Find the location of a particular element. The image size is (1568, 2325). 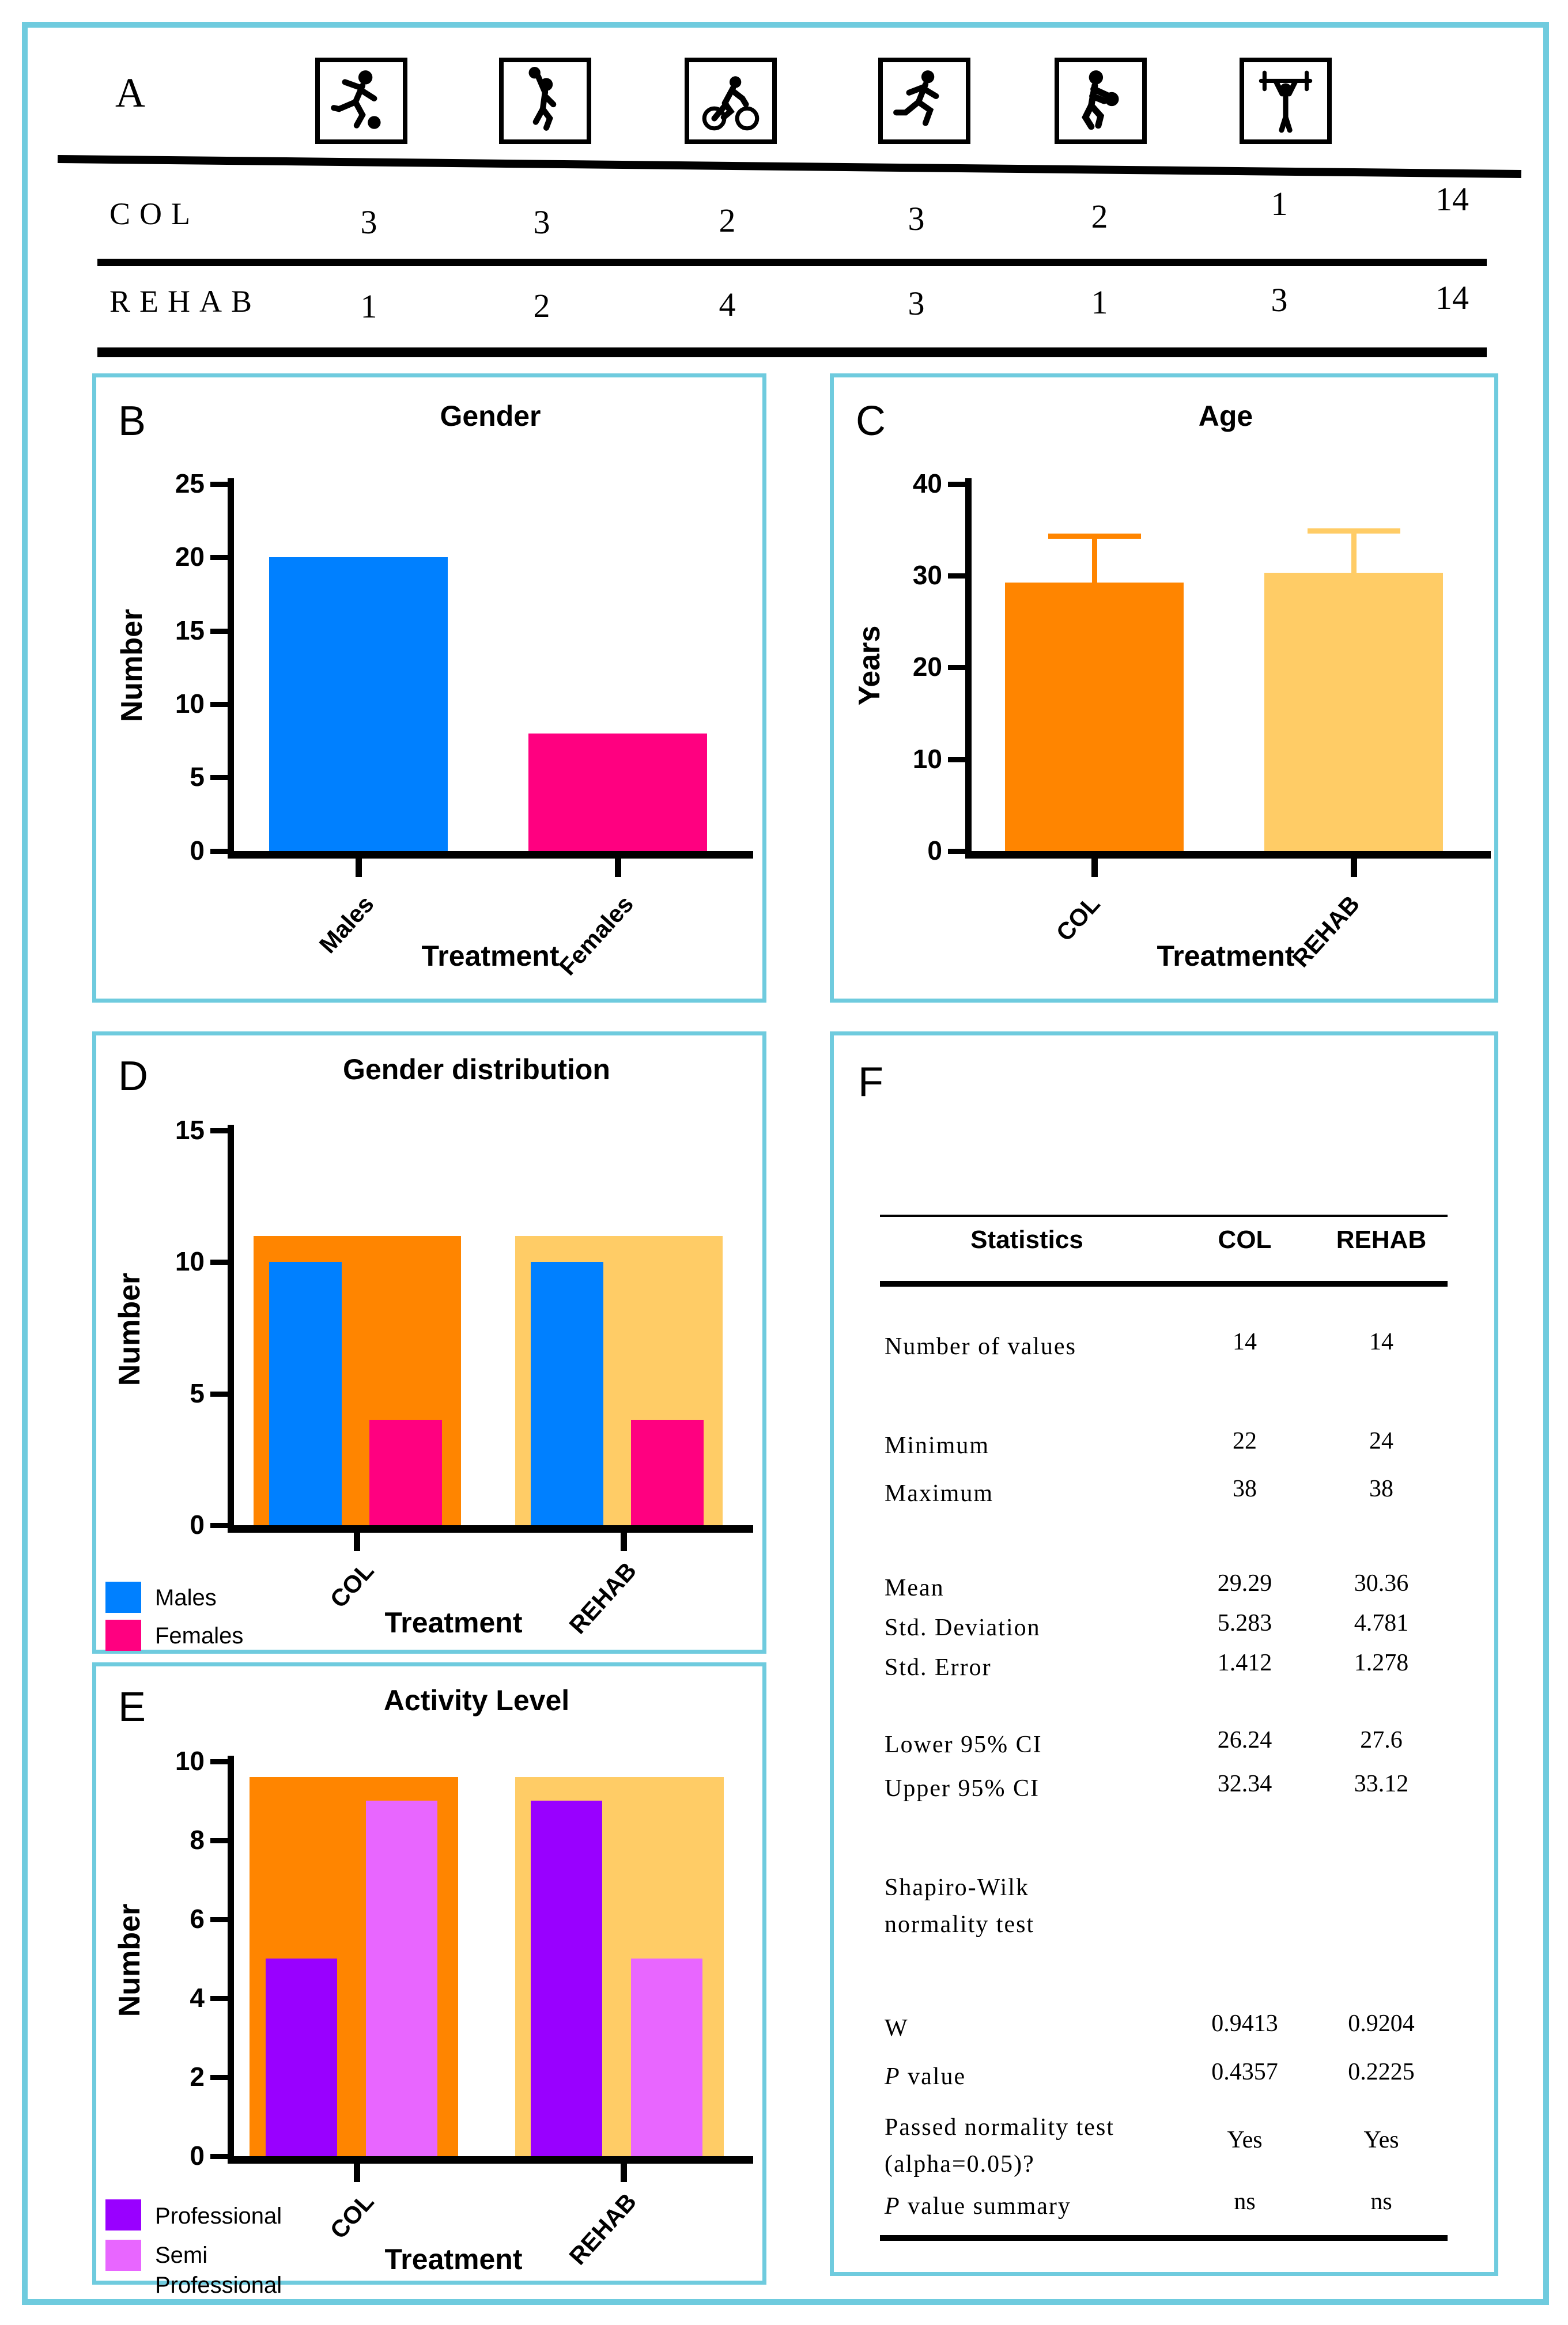

stats-table-bottom-rule is located at coordinates (1164, 2238).